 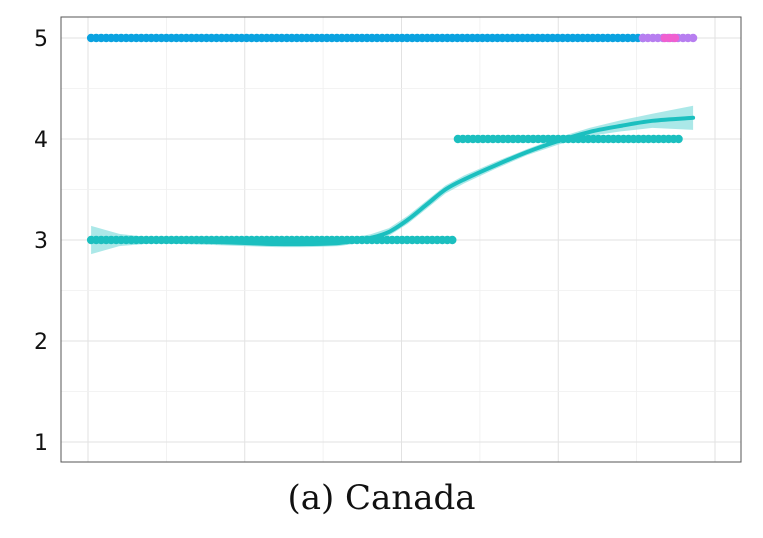 What do you see at coordinates (41, 342) in the screenshot?
I see `y-tick-label: 2` at bounding box center [41, 342].